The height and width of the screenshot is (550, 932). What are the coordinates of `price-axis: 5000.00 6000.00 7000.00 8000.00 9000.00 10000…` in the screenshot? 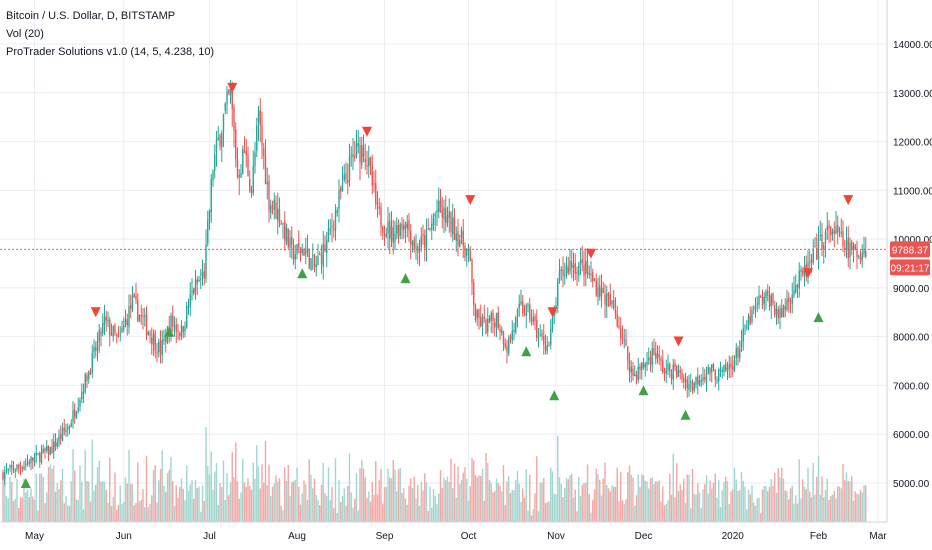 It's located at (912, 265).